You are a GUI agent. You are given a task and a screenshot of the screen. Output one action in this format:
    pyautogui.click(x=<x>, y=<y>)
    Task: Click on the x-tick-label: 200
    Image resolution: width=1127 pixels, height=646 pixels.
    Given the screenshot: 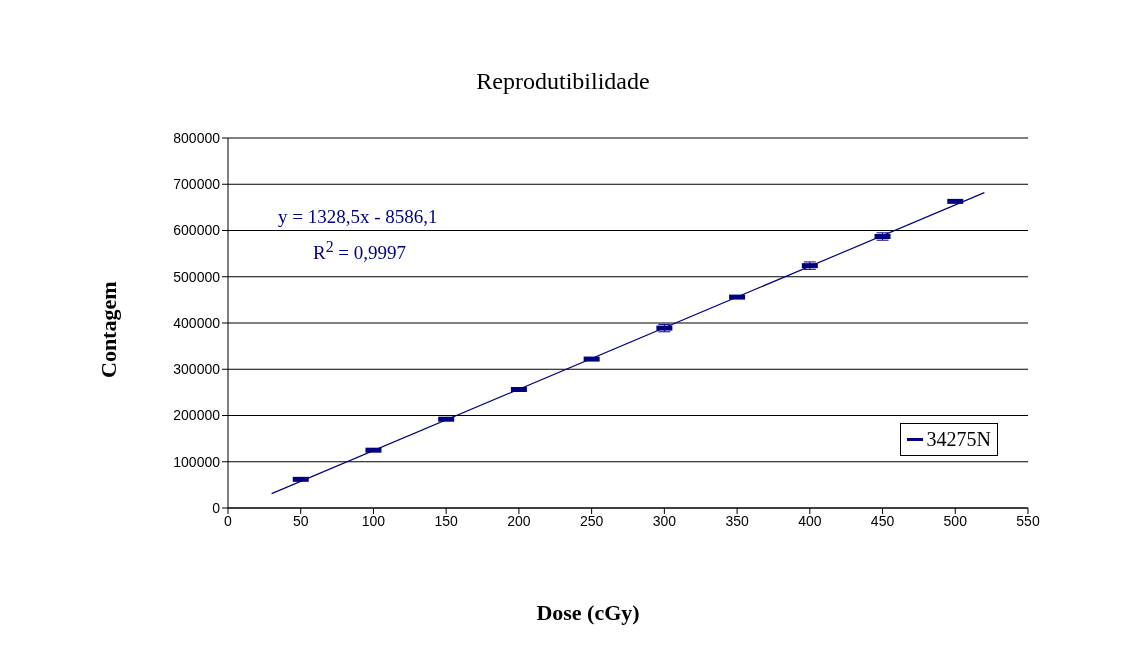 What is the action you would take?
    pyautogui.click(x=519, y=520)
    